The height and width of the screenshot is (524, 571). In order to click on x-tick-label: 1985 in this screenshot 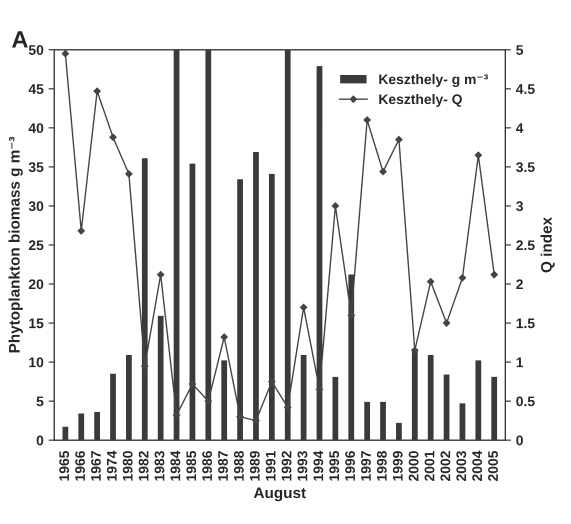, I will do `click(191, 465)`.